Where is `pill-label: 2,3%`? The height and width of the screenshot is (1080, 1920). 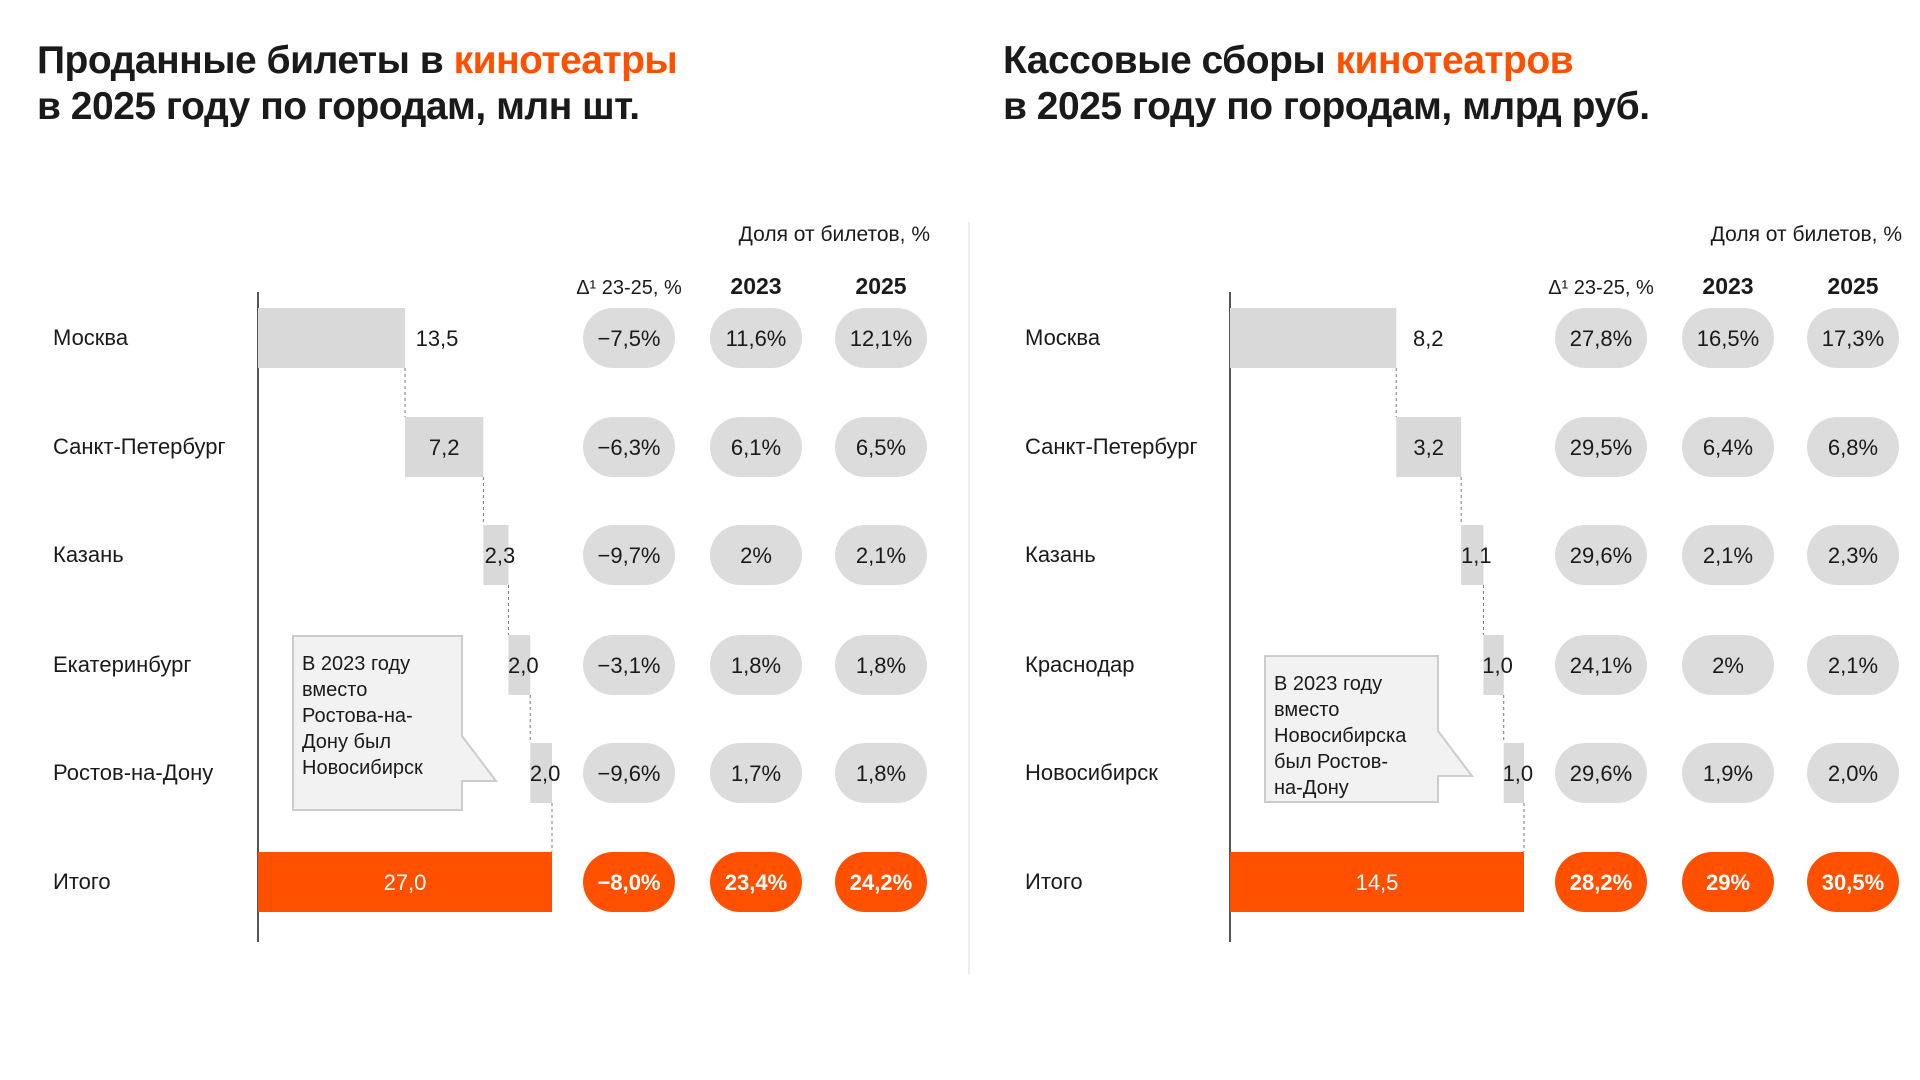 pill-label: 2,3% is located at coordinates (1853, 555).